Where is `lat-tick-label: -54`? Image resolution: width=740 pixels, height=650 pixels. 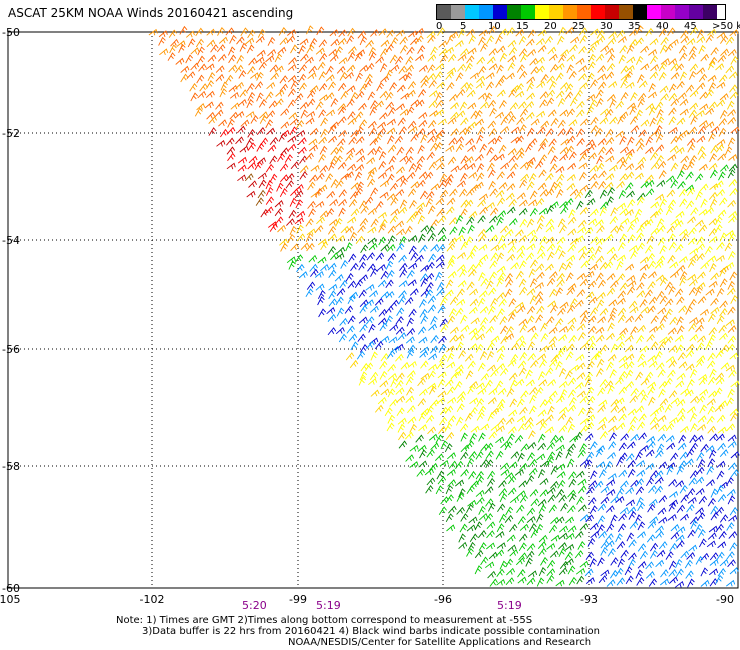
lat-tick-label: -54 is located at coordinates (11, 240).